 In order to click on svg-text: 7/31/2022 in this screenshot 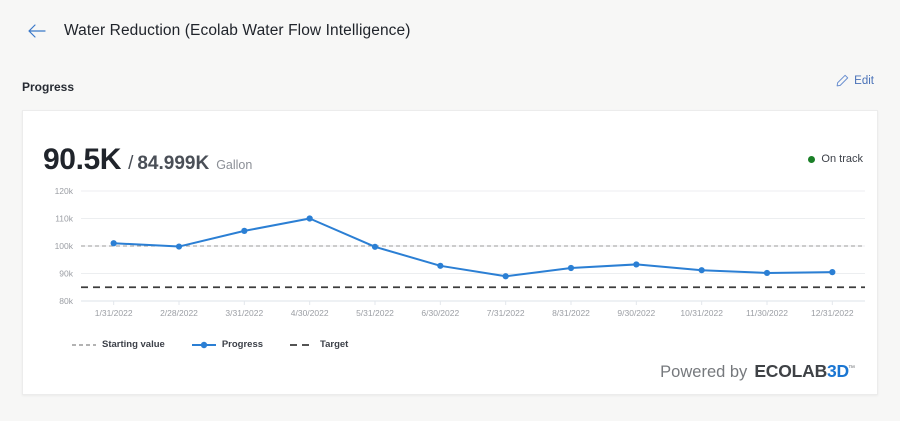, I will do `click(506, 313)`.